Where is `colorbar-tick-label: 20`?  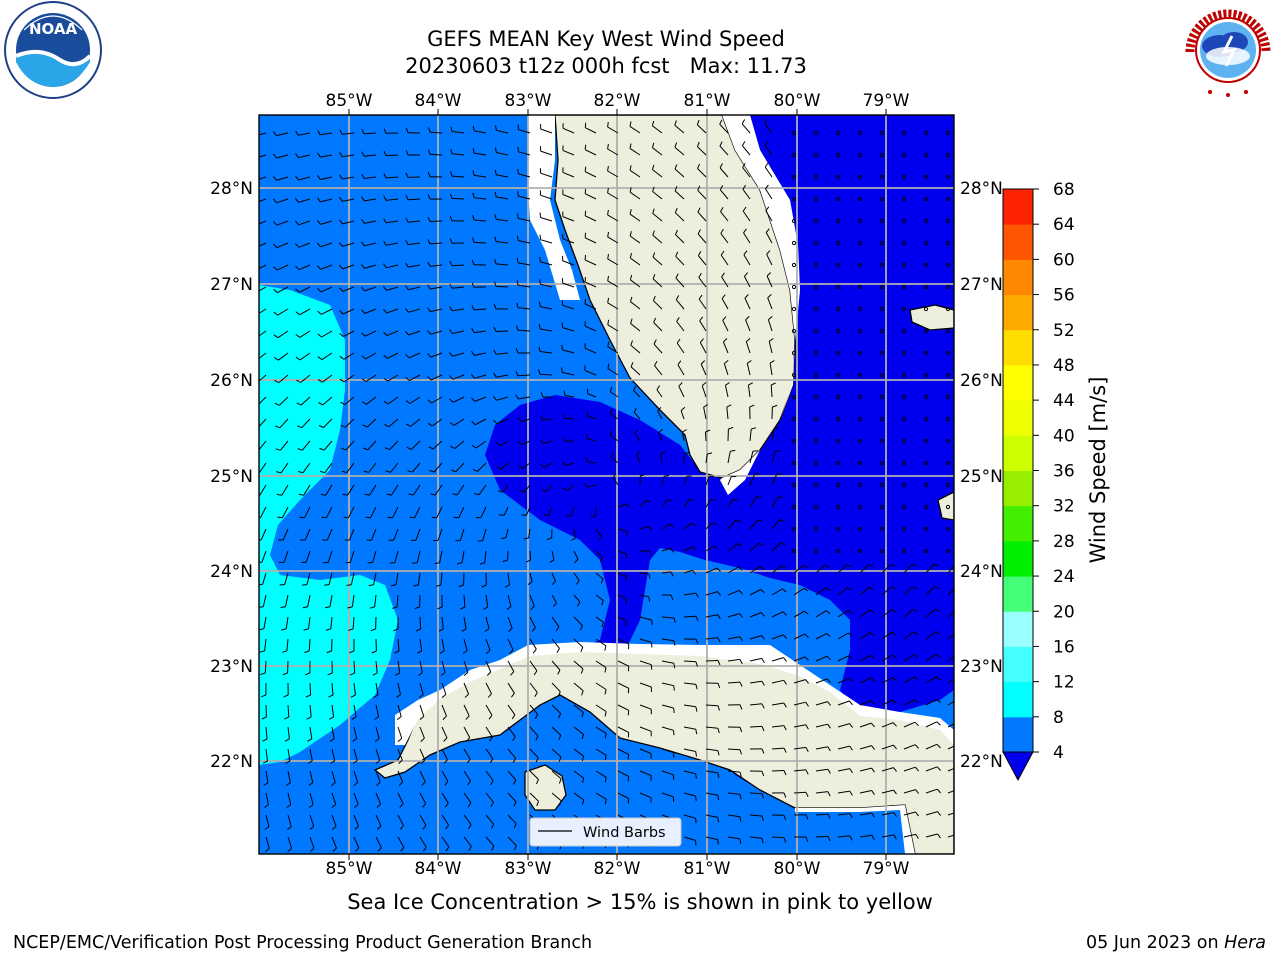
colorbar-tick-label: 20 is located at coordinates (1064, 612).